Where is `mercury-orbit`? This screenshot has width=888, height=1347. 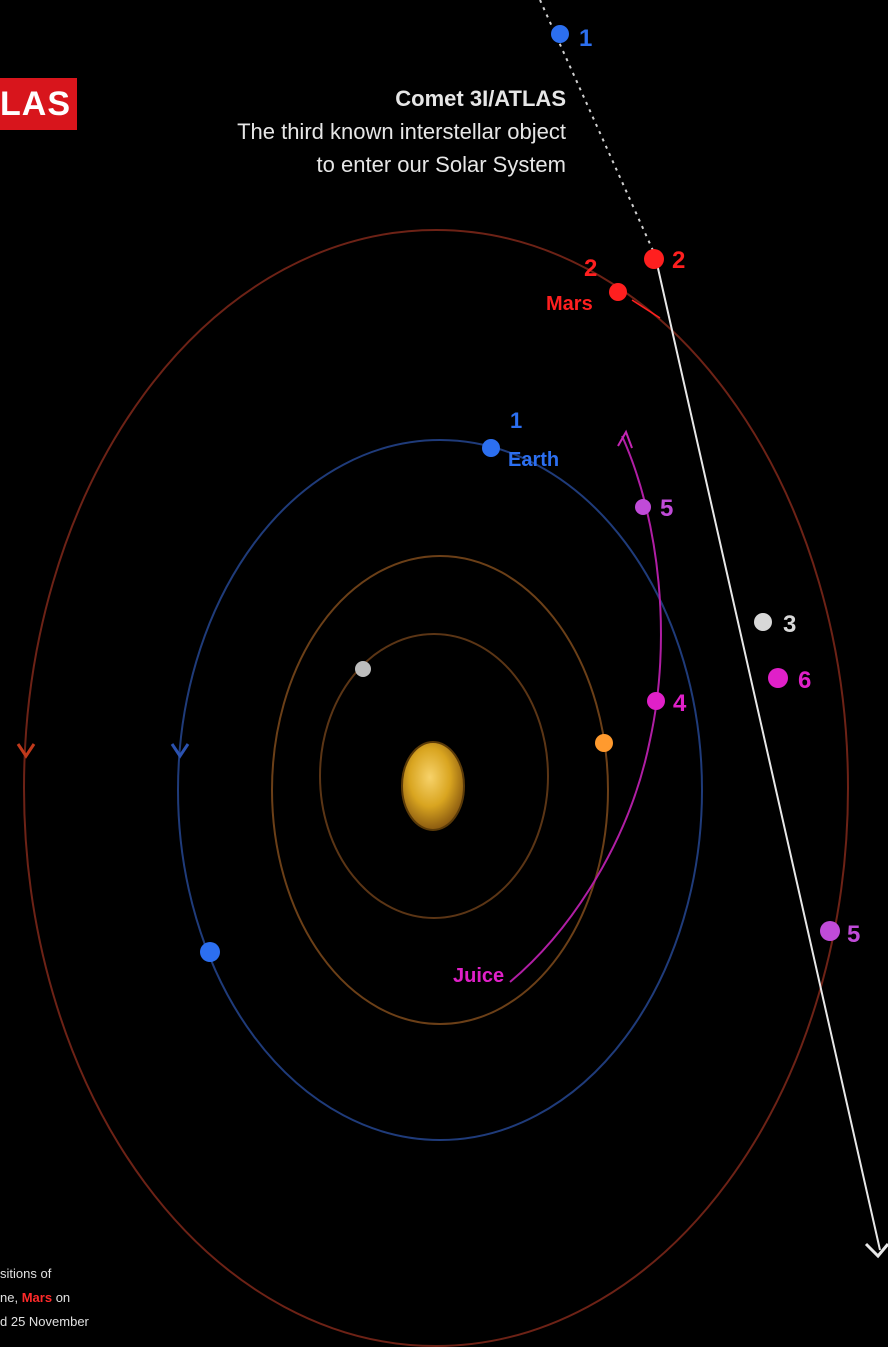
mercury-orbit is located at coordinates (434, 776).